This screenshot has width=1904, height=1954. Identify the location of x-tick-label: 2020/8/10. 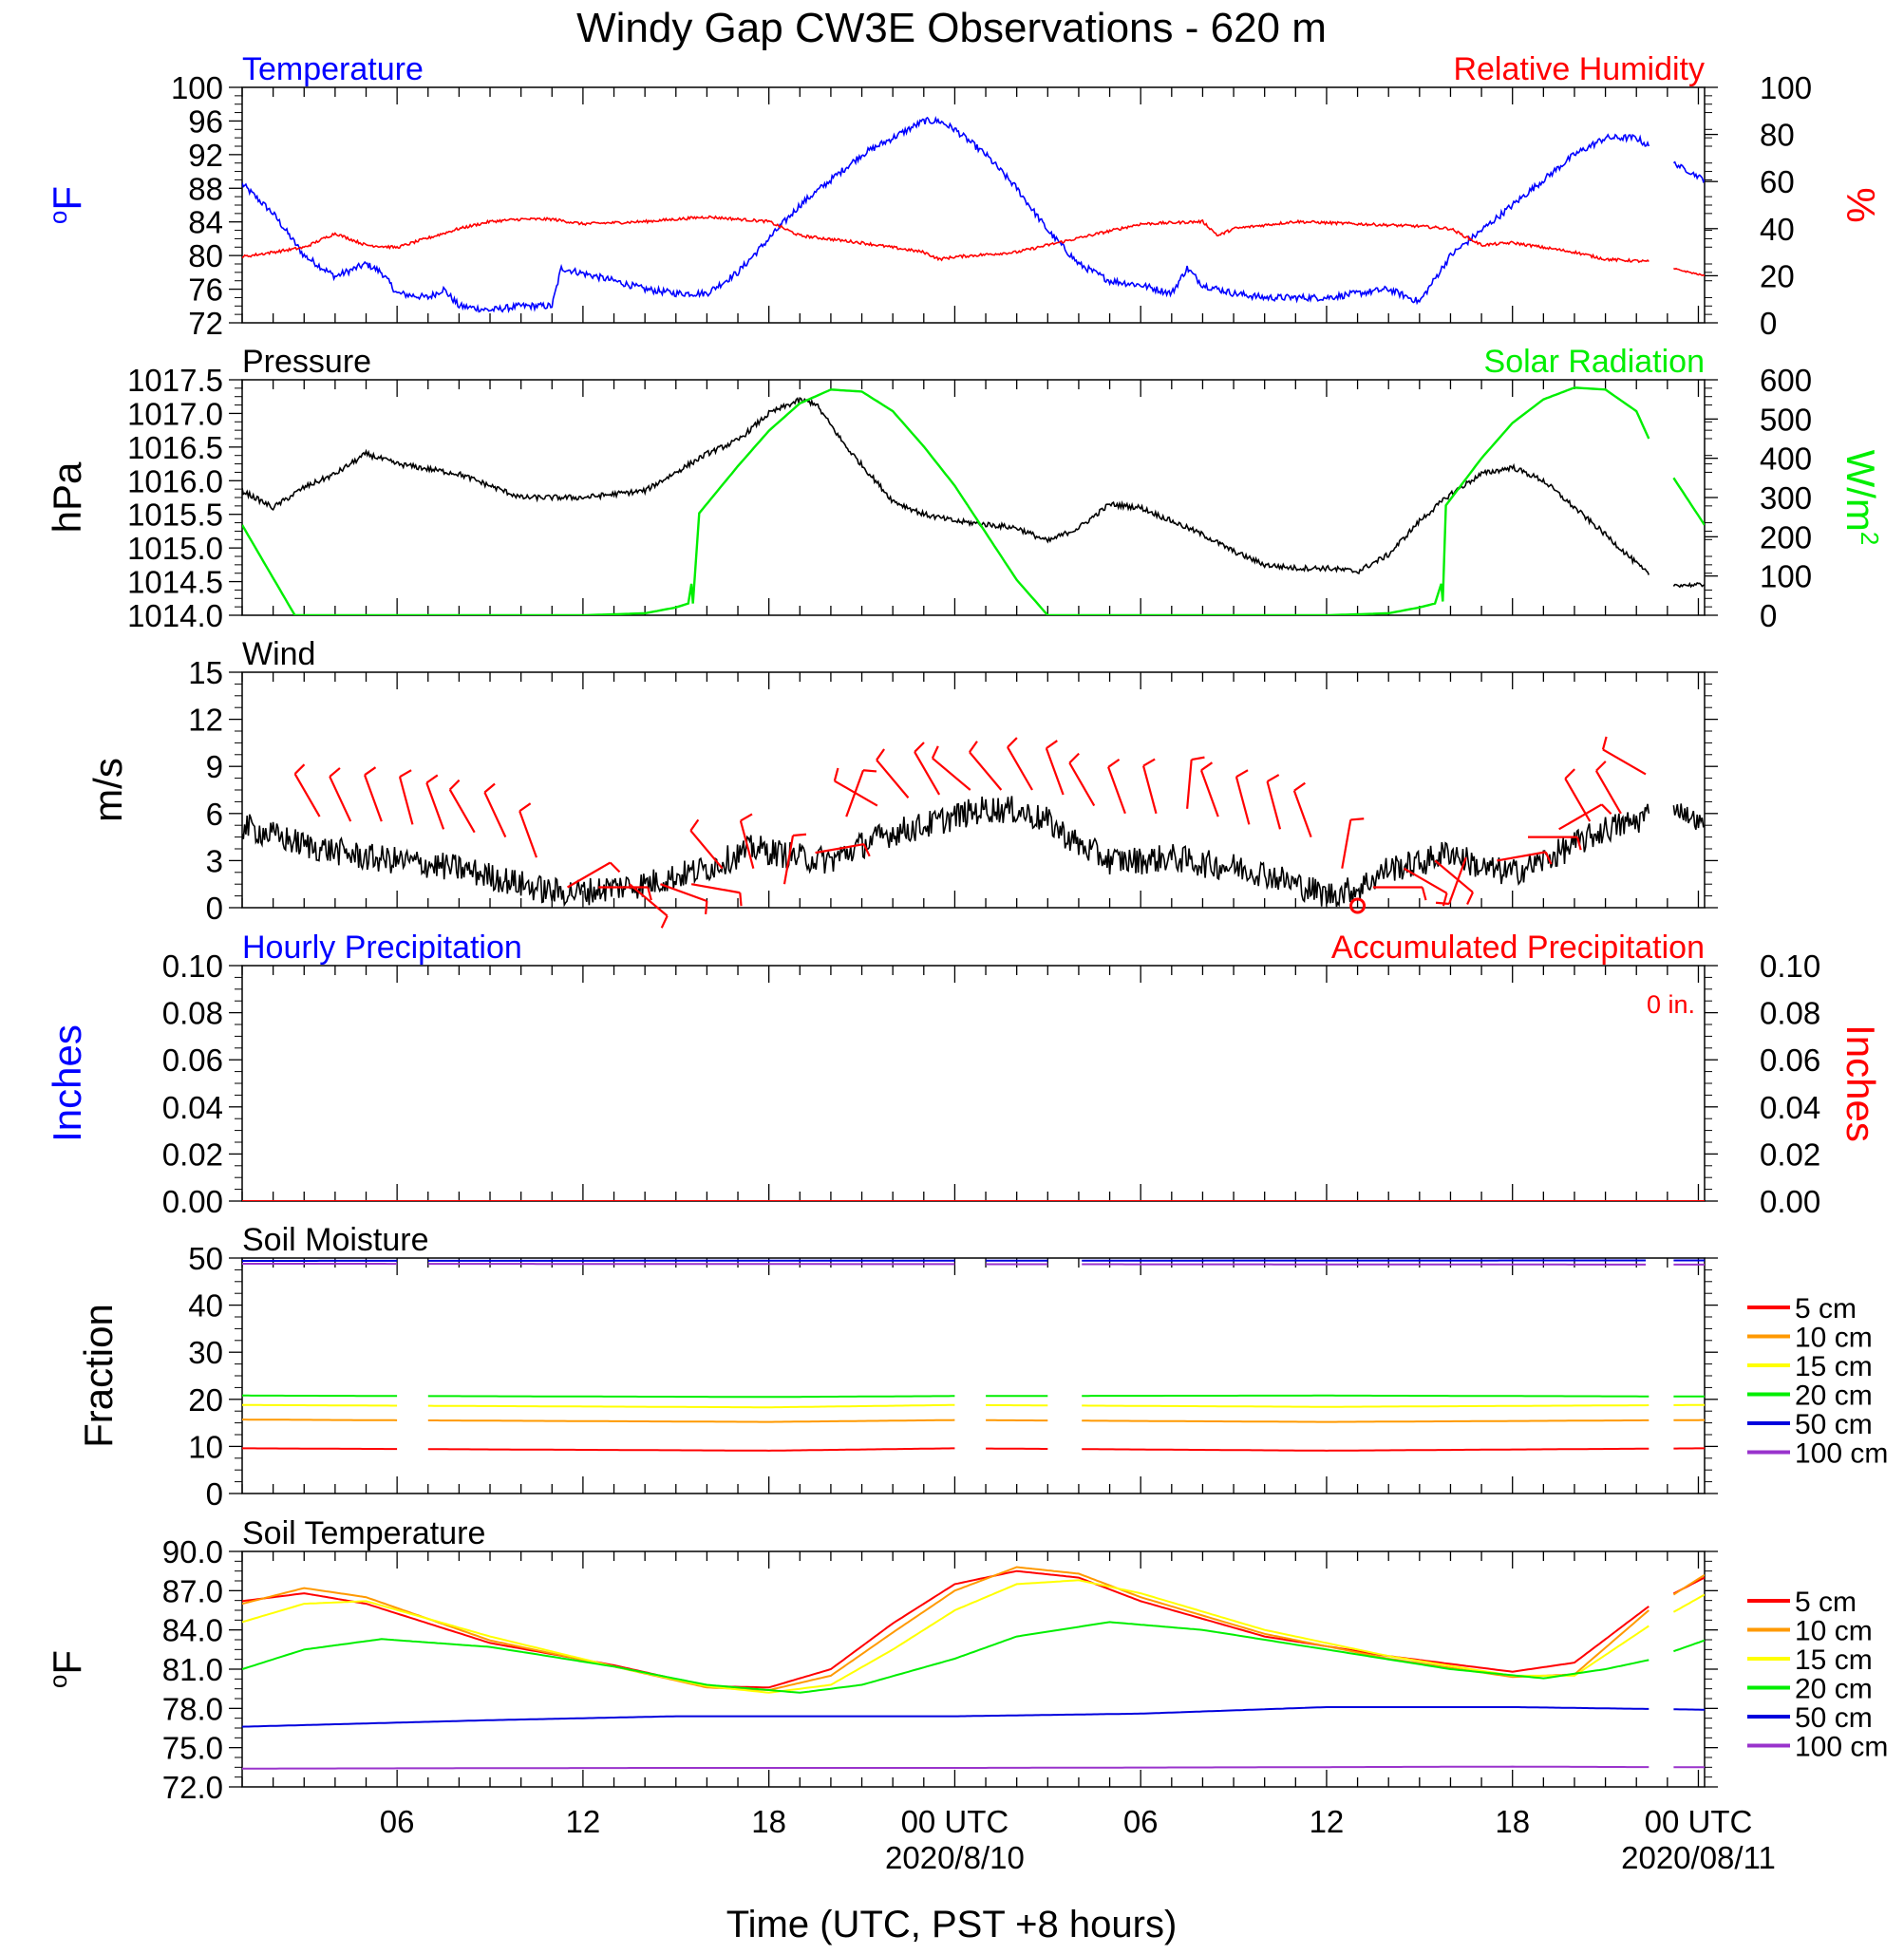
(955, 1857).